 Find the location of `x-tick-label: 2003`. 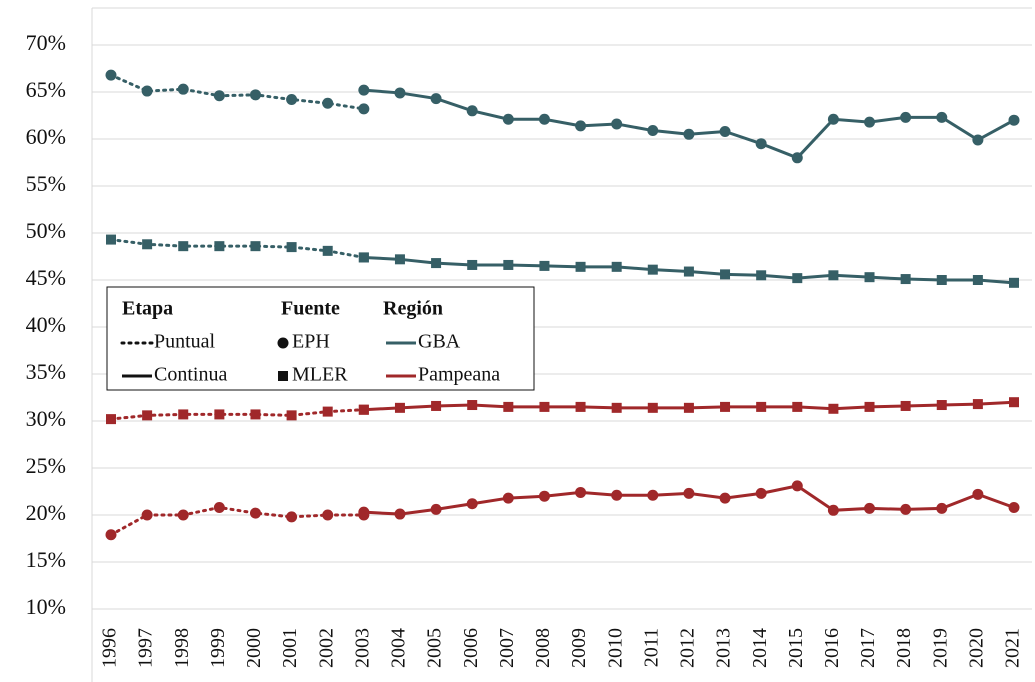

x-tick-label: 2003 is located at coordinates (362, 648).